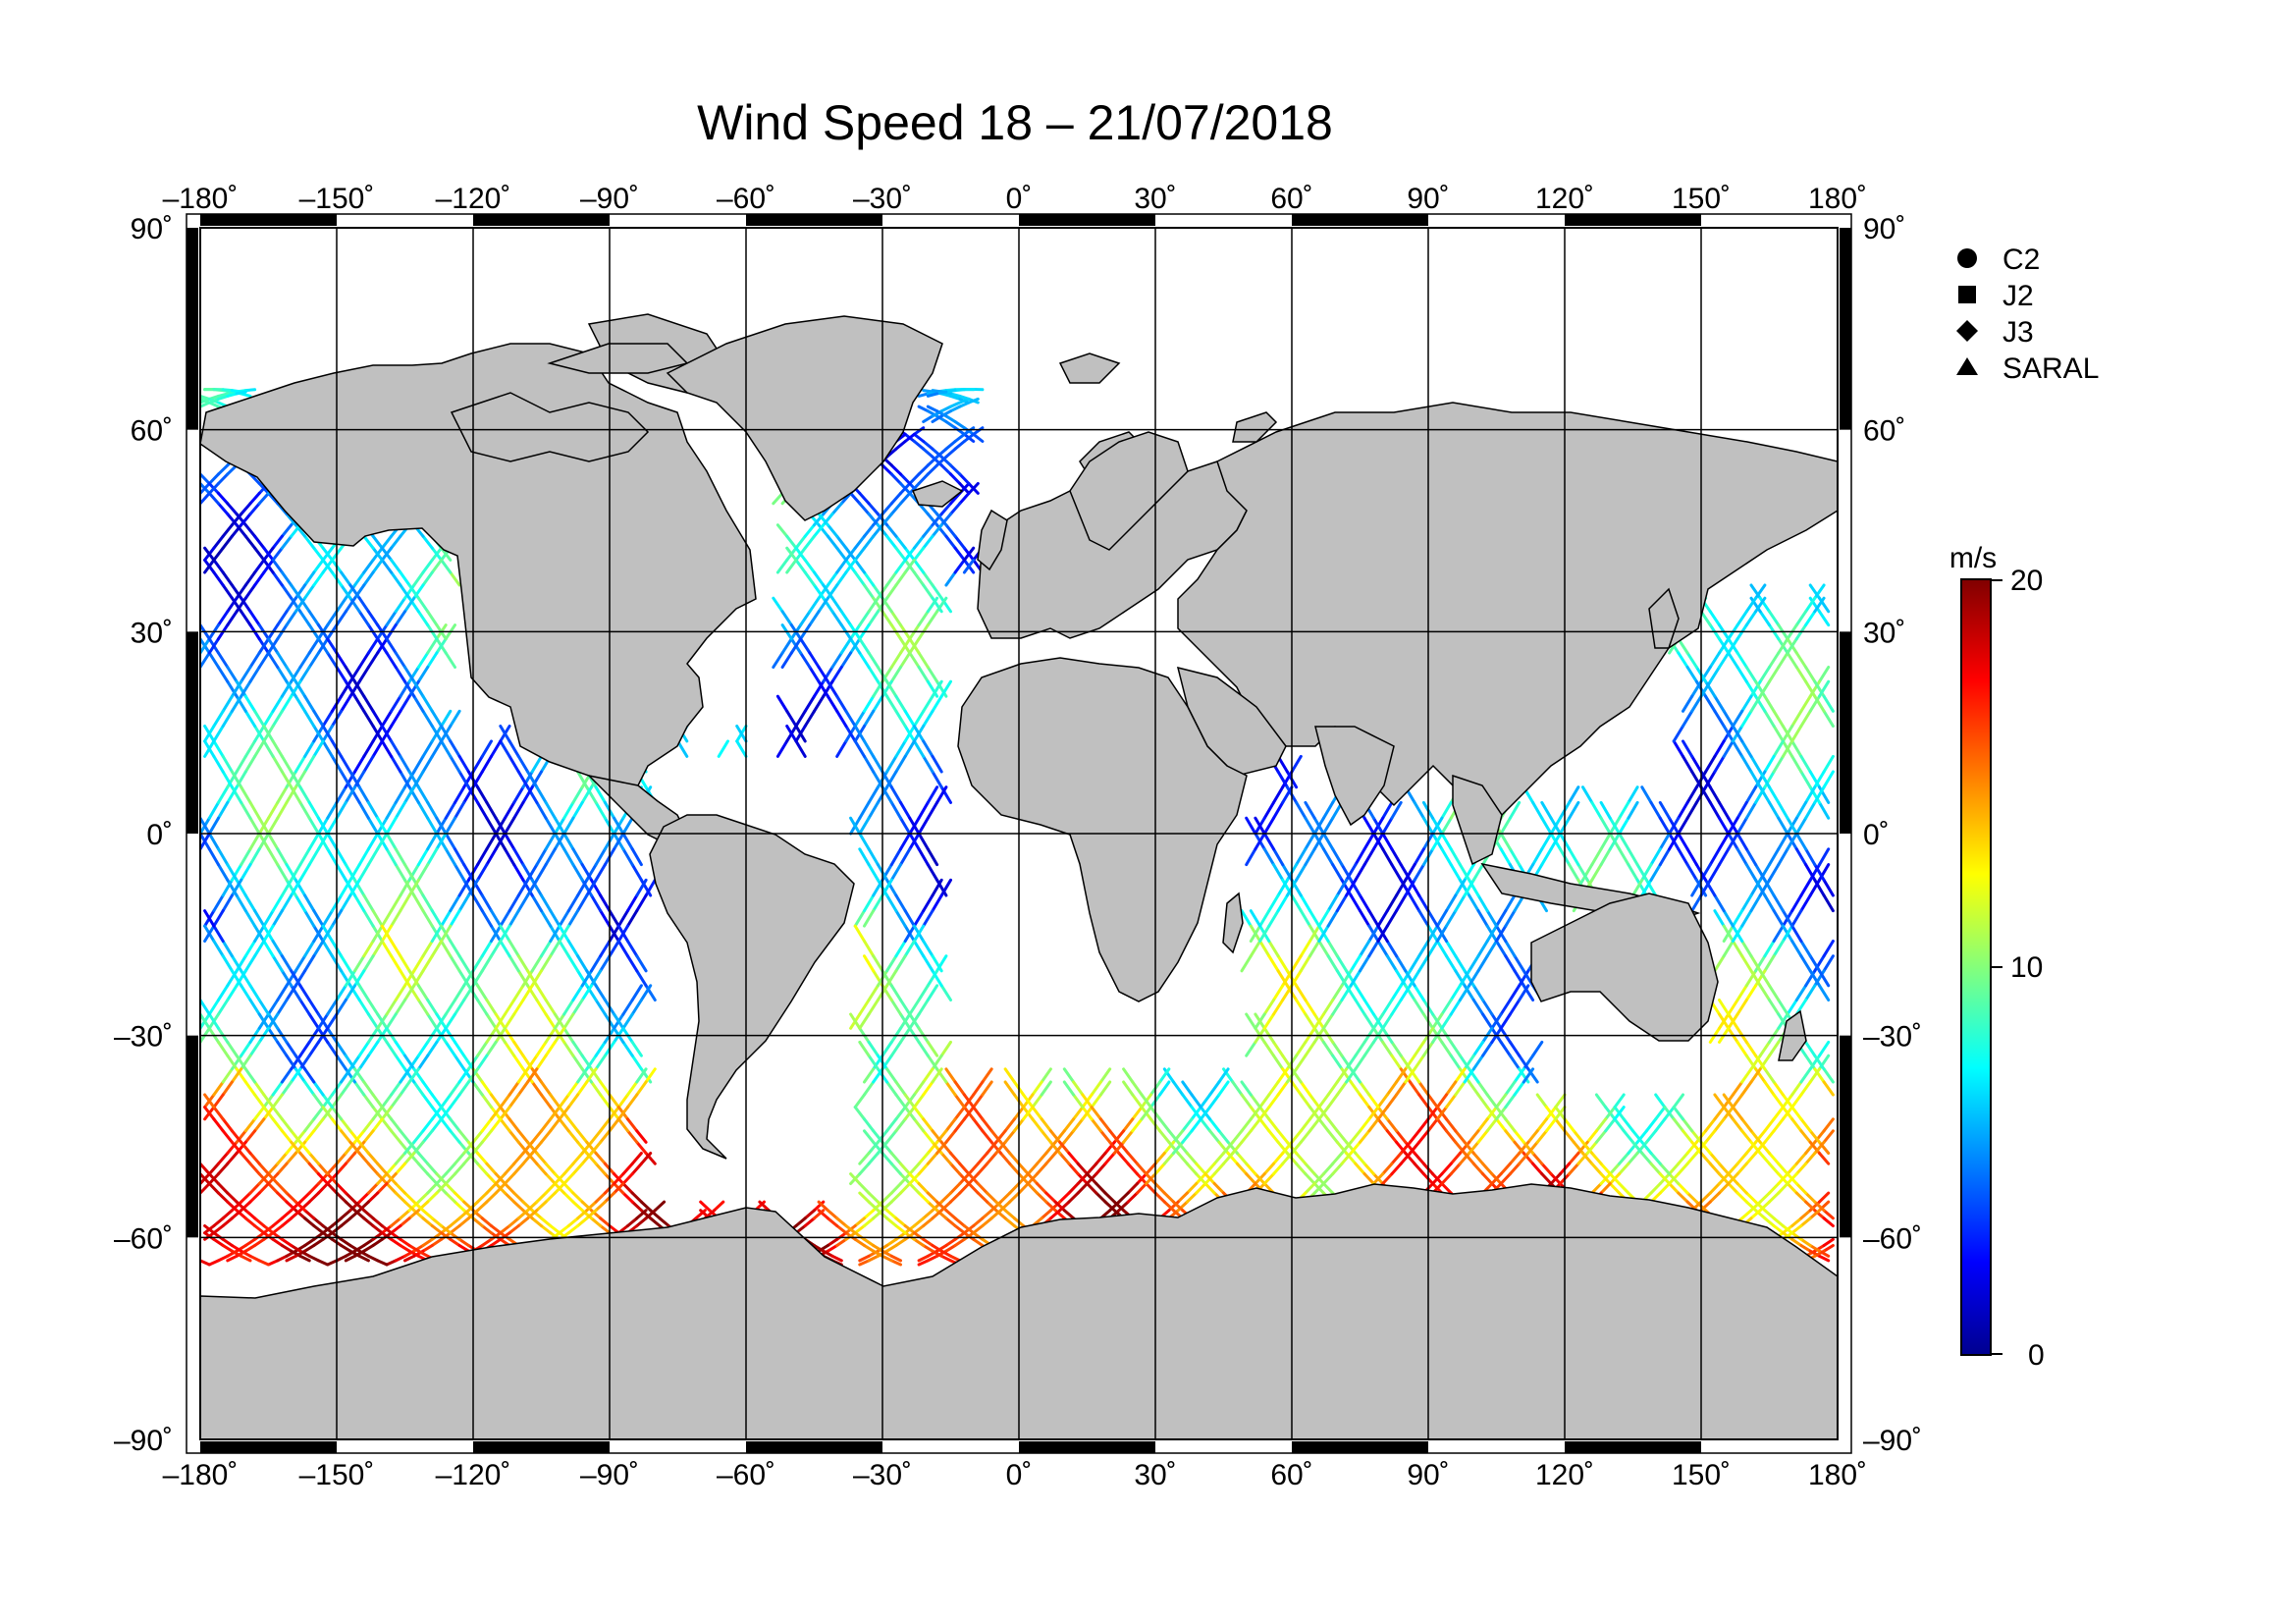 The image size is (2296, 1623). What do you see at coordinates (541, 1447) in the screenshot?
I see `border-bar-bottom` at bounding box center [541, 1447].